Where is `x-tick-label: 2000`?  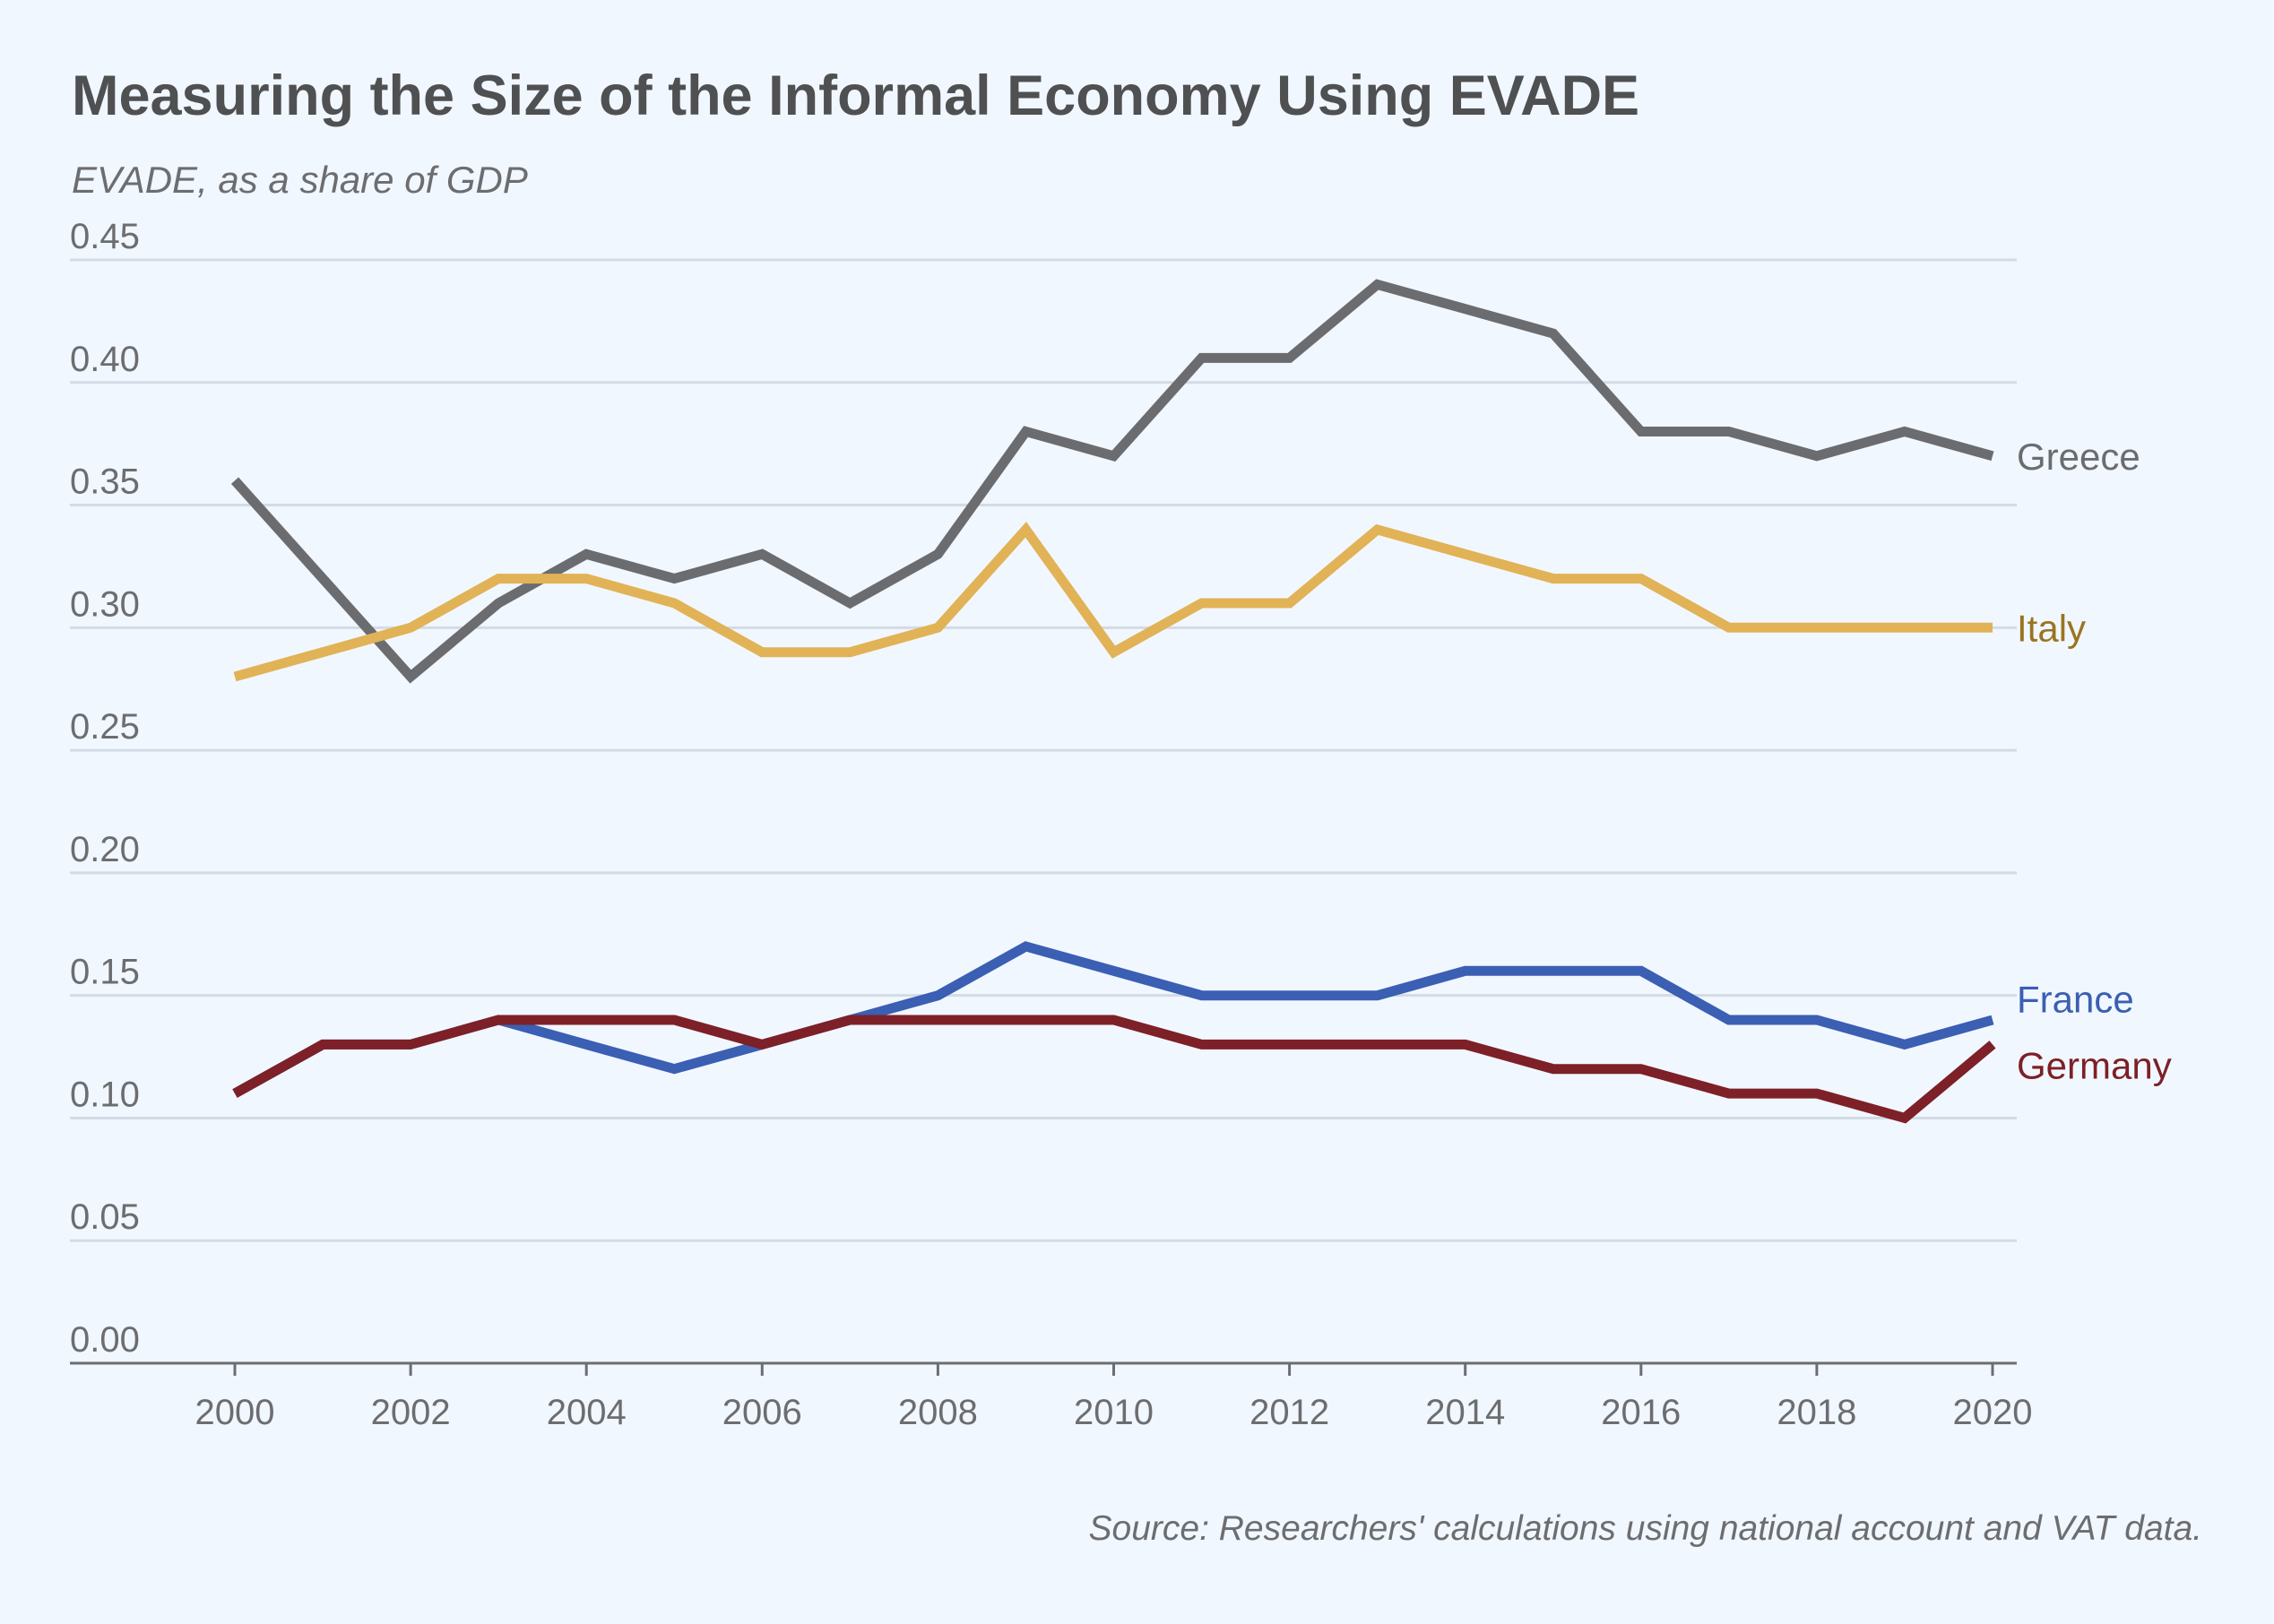 x-tick-label: 2000 is located at coordinates (235, 1412).